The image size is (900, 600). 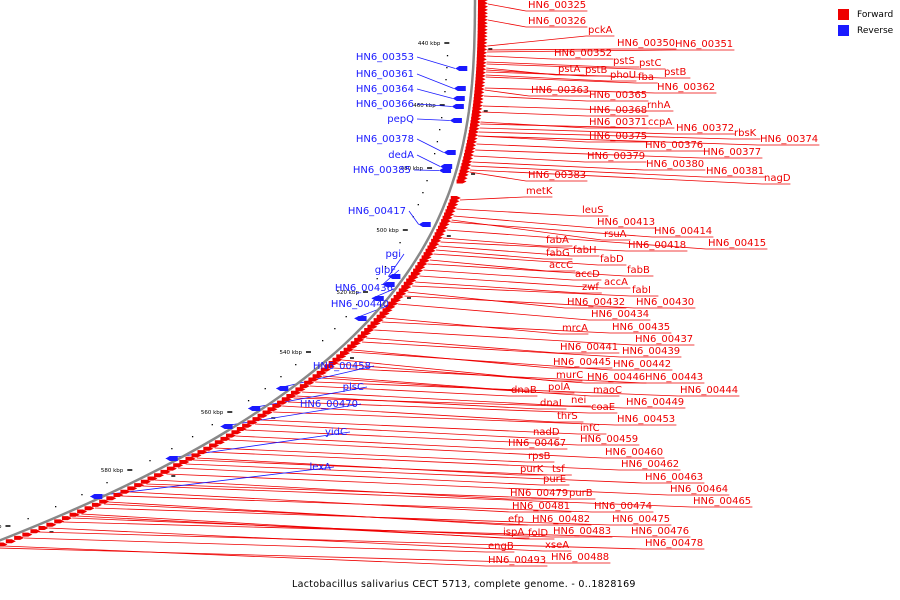 I want to click on forward-gene-label: HN6_00352, so click(x=583, y=53).